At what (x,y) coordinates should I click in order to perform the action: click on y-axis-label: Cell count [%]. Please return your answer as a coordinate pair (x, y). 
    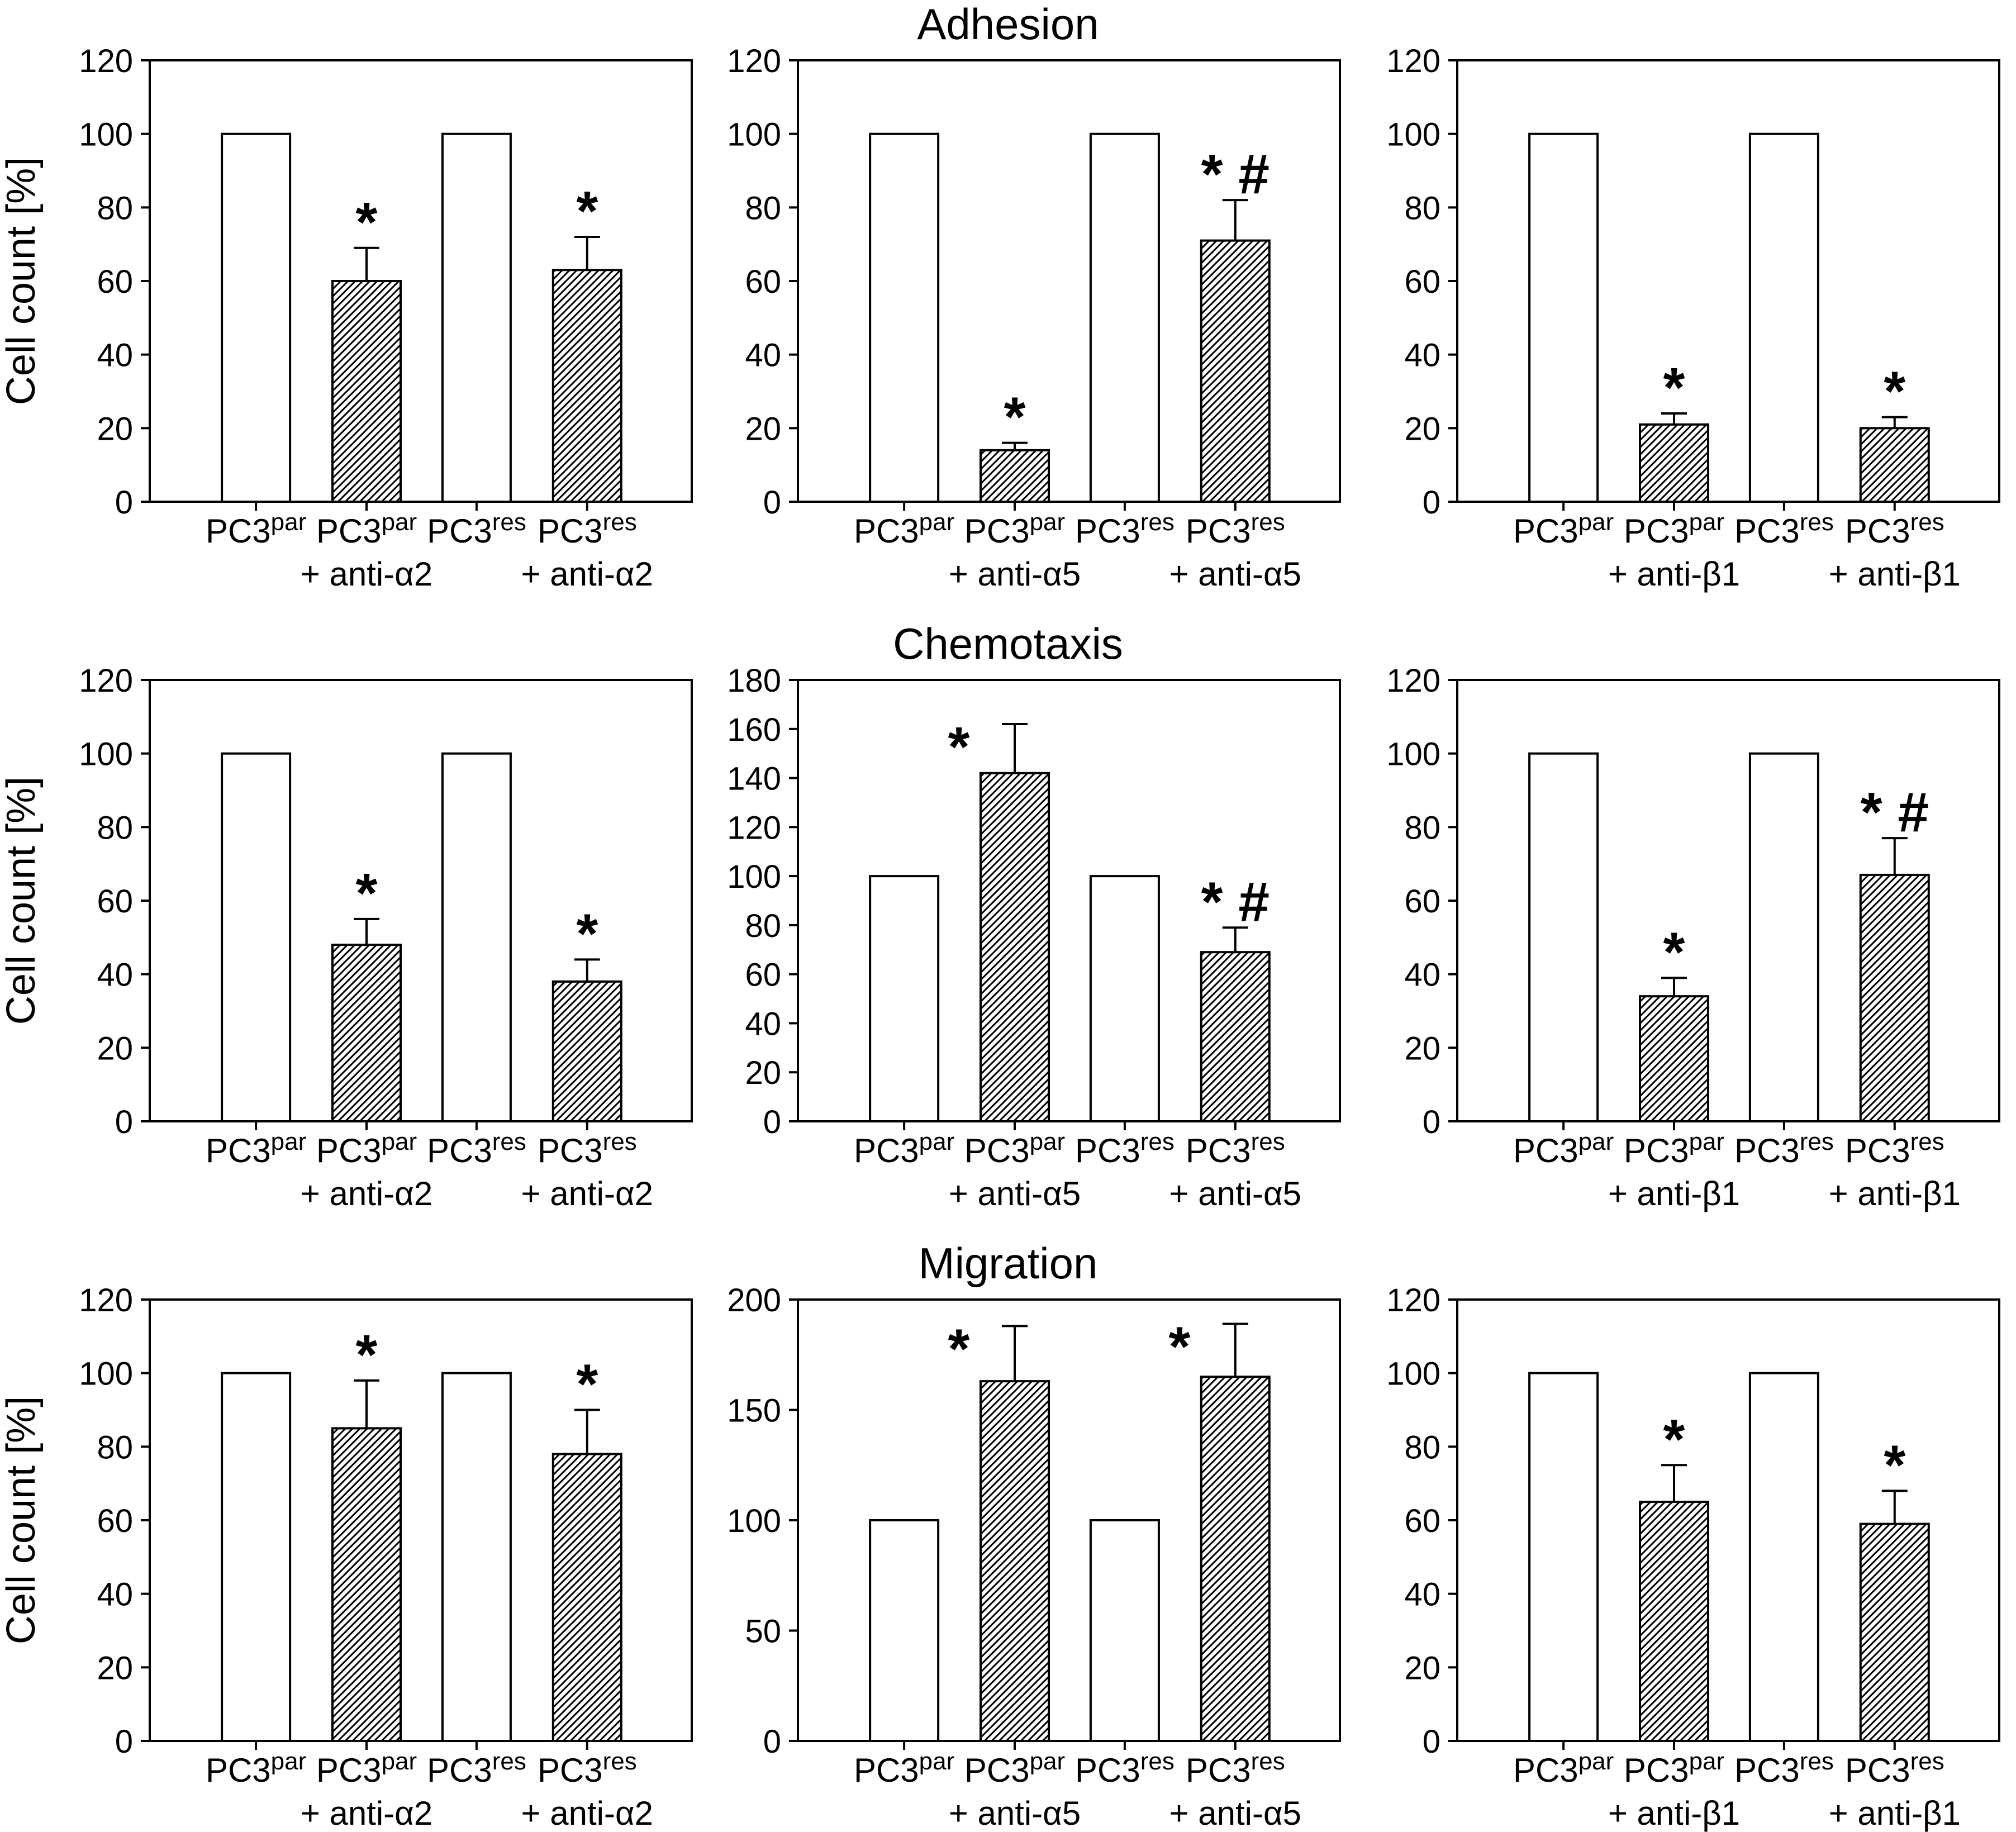
    Looking at the image, I should click on (22, 1520).